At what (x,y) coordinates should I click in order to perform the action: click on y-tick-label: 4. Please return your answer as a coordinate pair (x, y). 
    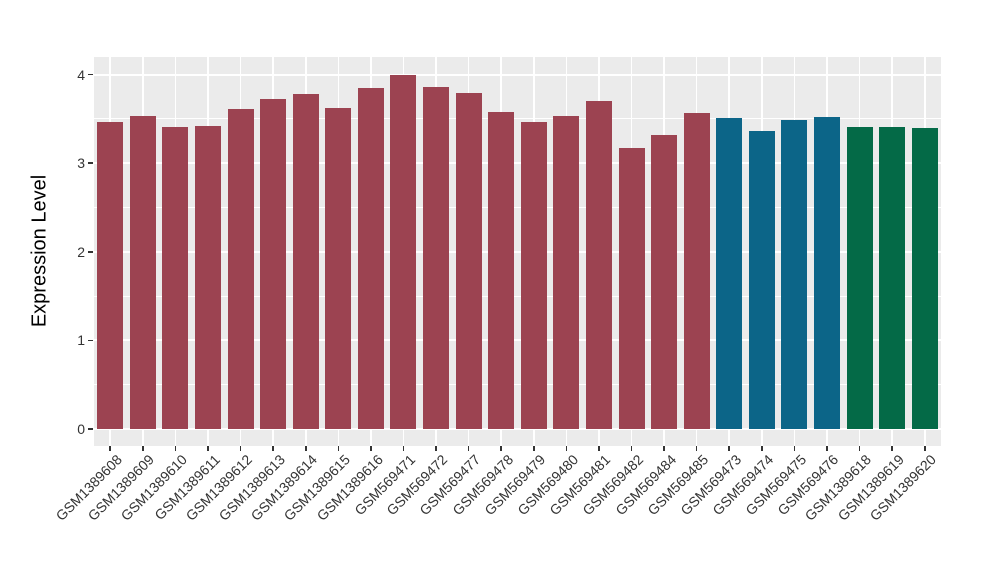
    Looking at the image, I should click on (81, 74).